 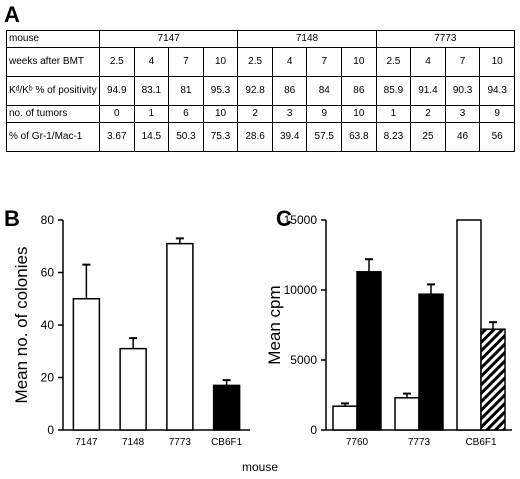 I want to click on panel-b-label: B, so click(x=12, y=218).